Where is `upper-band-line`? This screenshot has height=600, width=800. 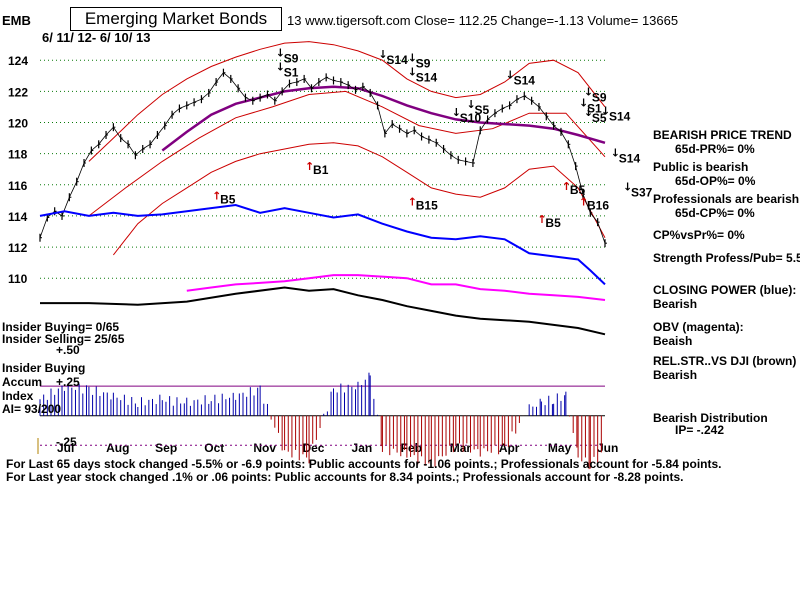
upper-band-line is located at coordinates (347, 101).